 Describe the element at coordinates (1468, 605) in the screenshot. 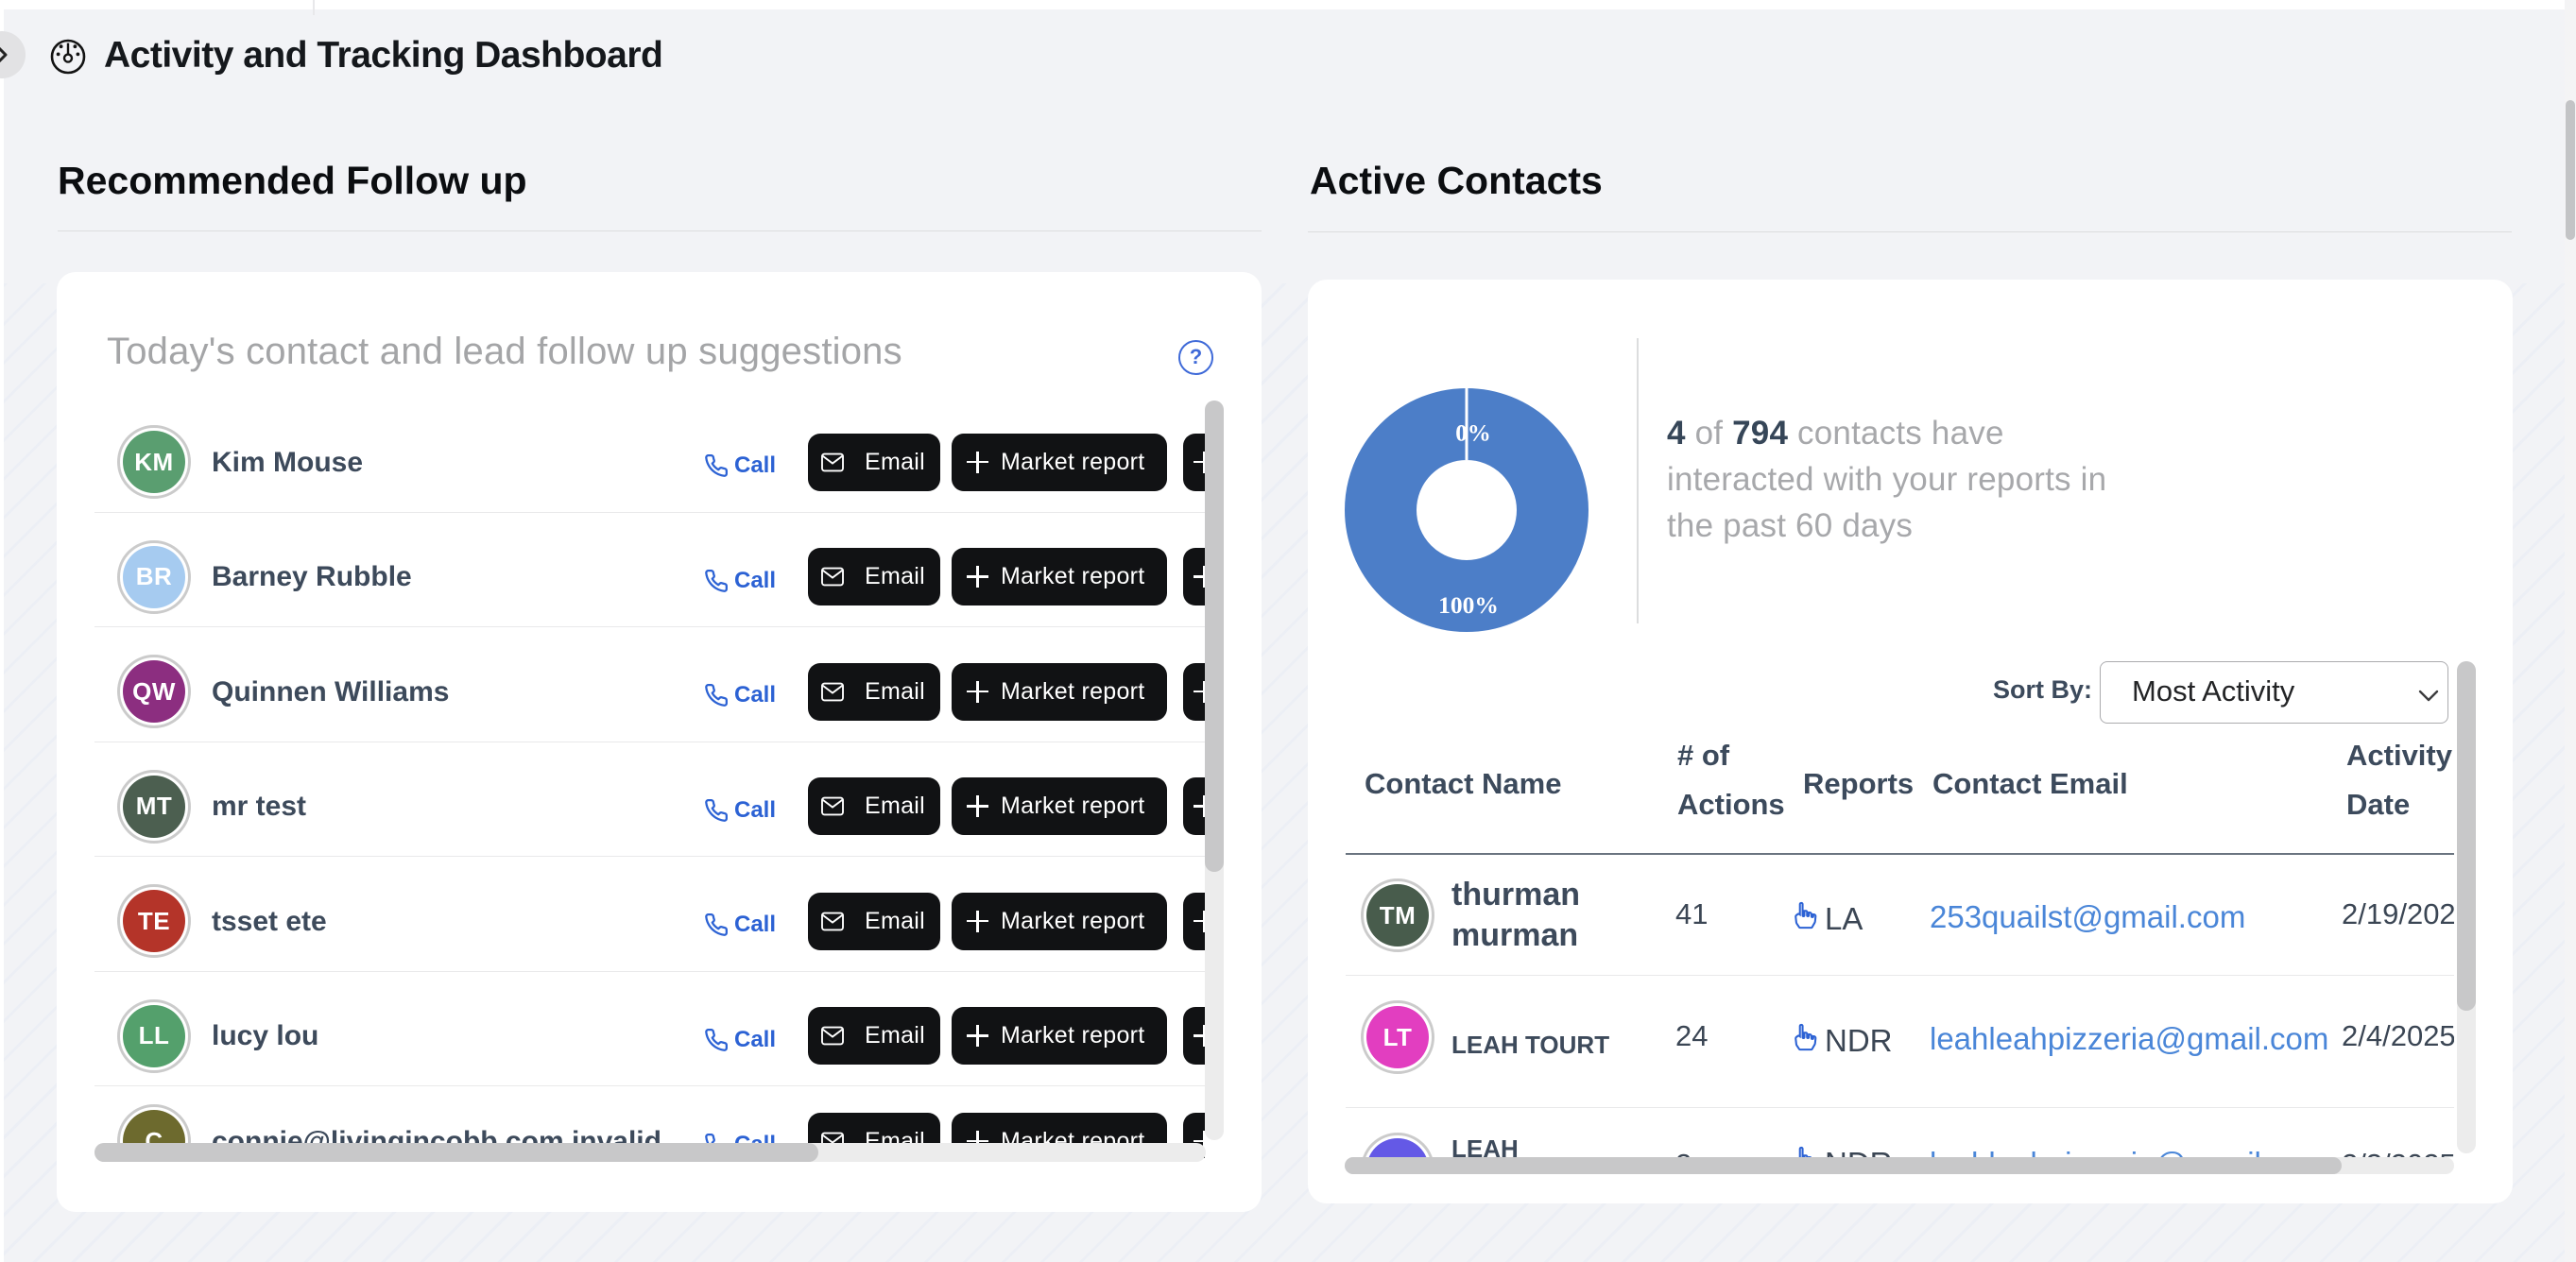

I see `svg-text: 100%` at that location.